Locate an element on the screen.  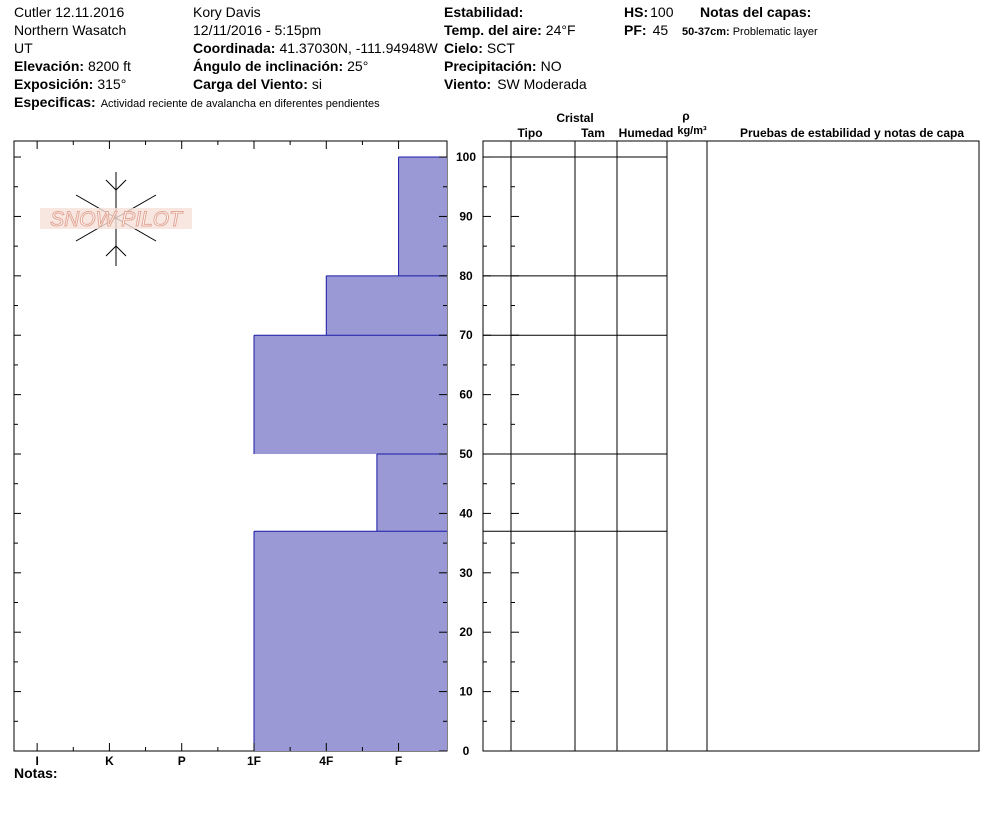
logo-text: SNOW PILOT is located at coordinates (117, 219).